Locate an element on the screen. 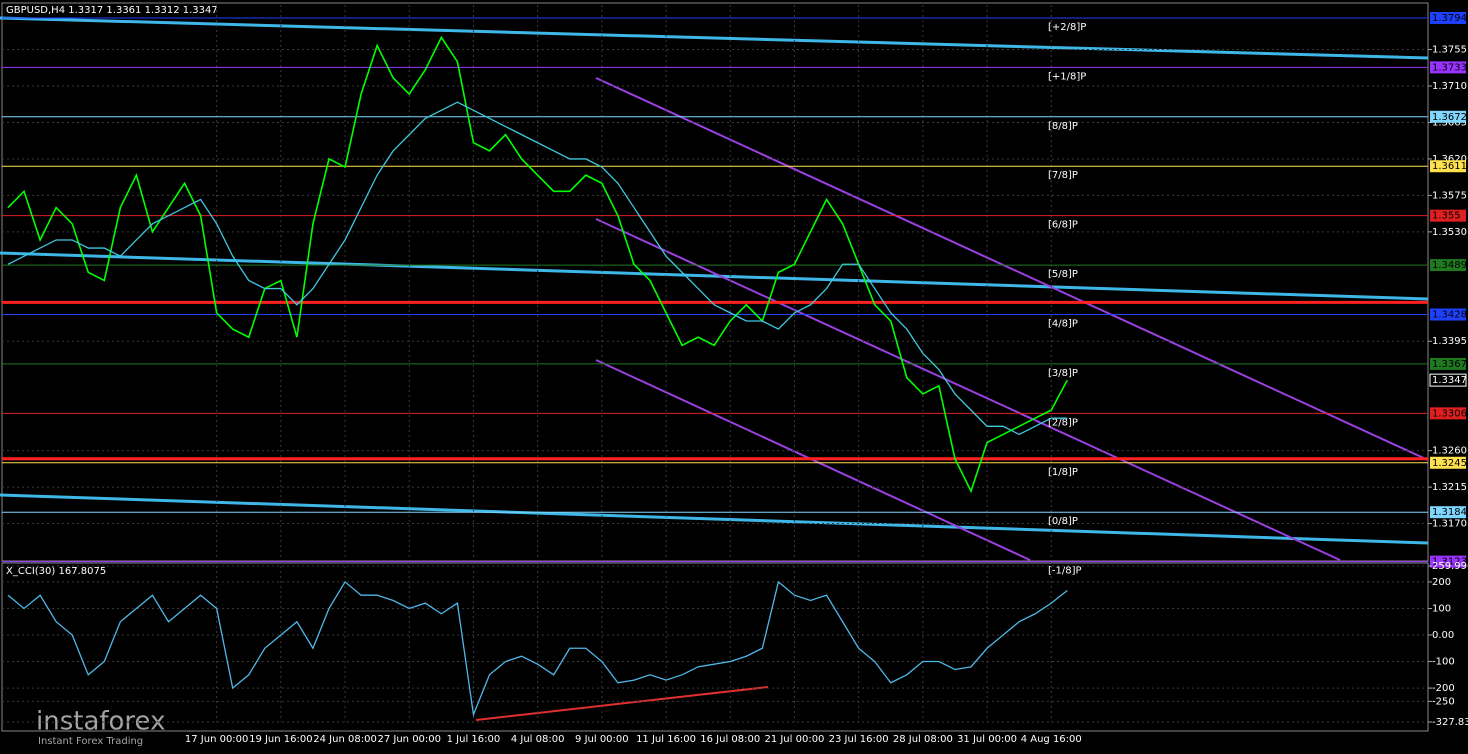 The width and height of the screenshot is (1468, 754). y-tick-label: 100 is located at coordinates (1441, 608).